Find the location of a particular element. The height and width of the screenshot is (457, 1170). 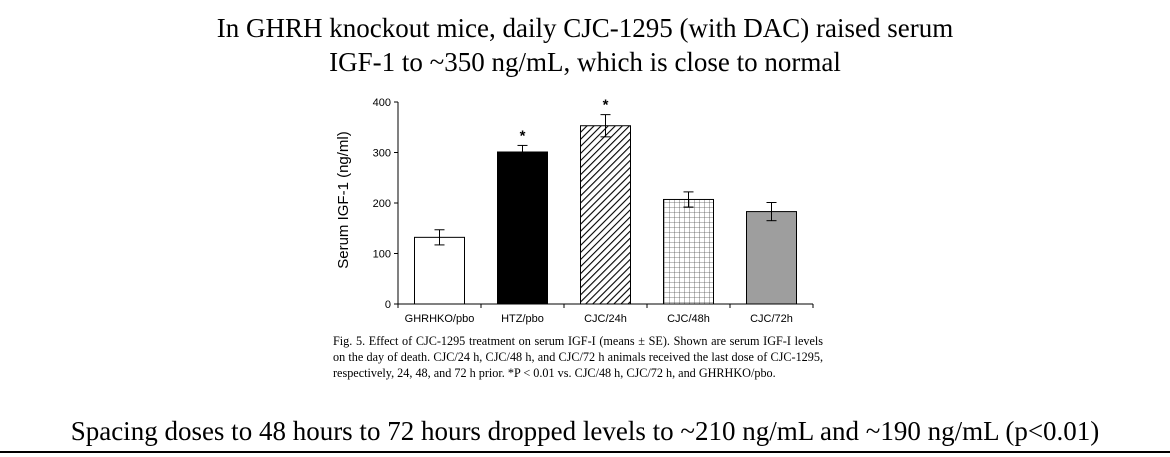

x-tick-label: GHRHKO/pbo is located at coordinates (440, 319).